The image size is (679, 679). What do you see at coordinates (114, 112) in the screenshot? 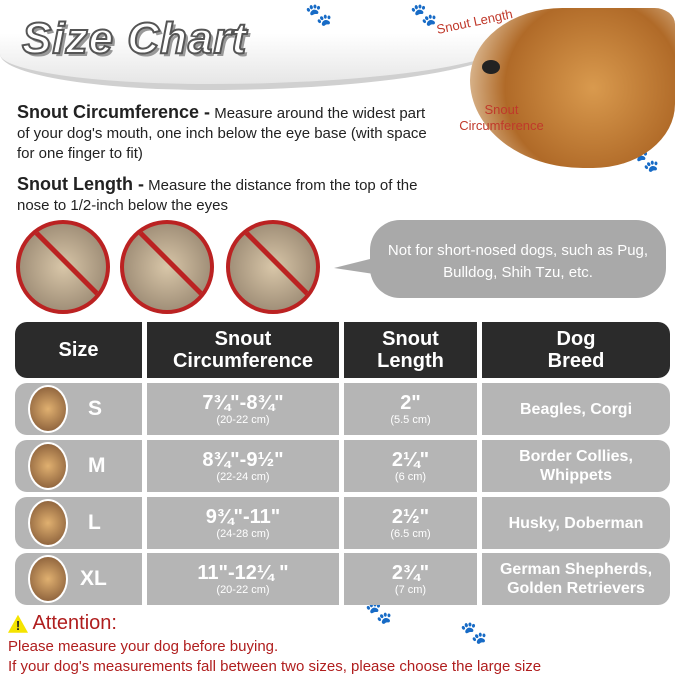
I see `instruction-heading: Snout Circumference -` at bounding box center [114, 112].